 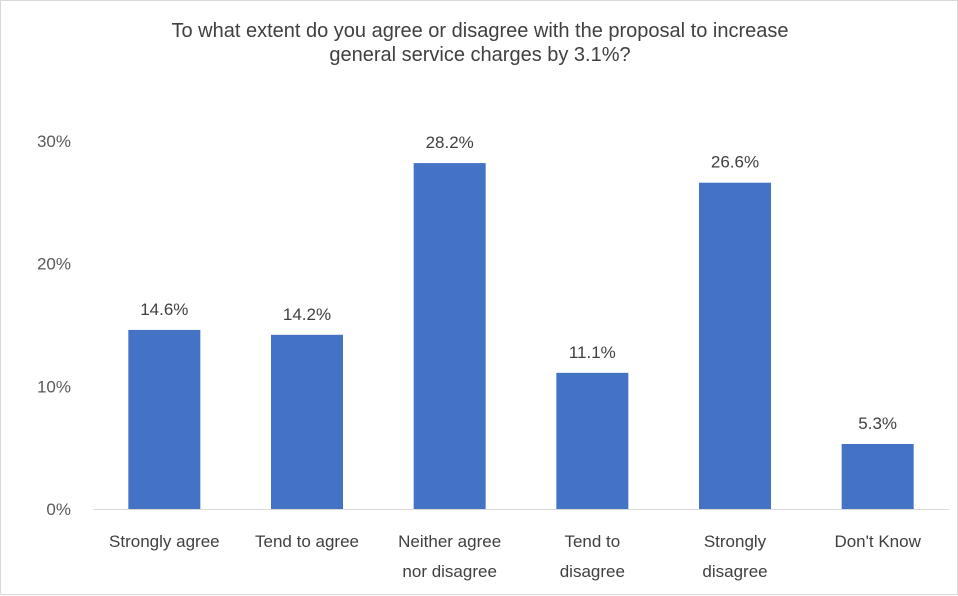 What do you see at coordinates (307, 314) in the screenshot?
I see `data-label: 14.2%` at bounding box center [307, 314].